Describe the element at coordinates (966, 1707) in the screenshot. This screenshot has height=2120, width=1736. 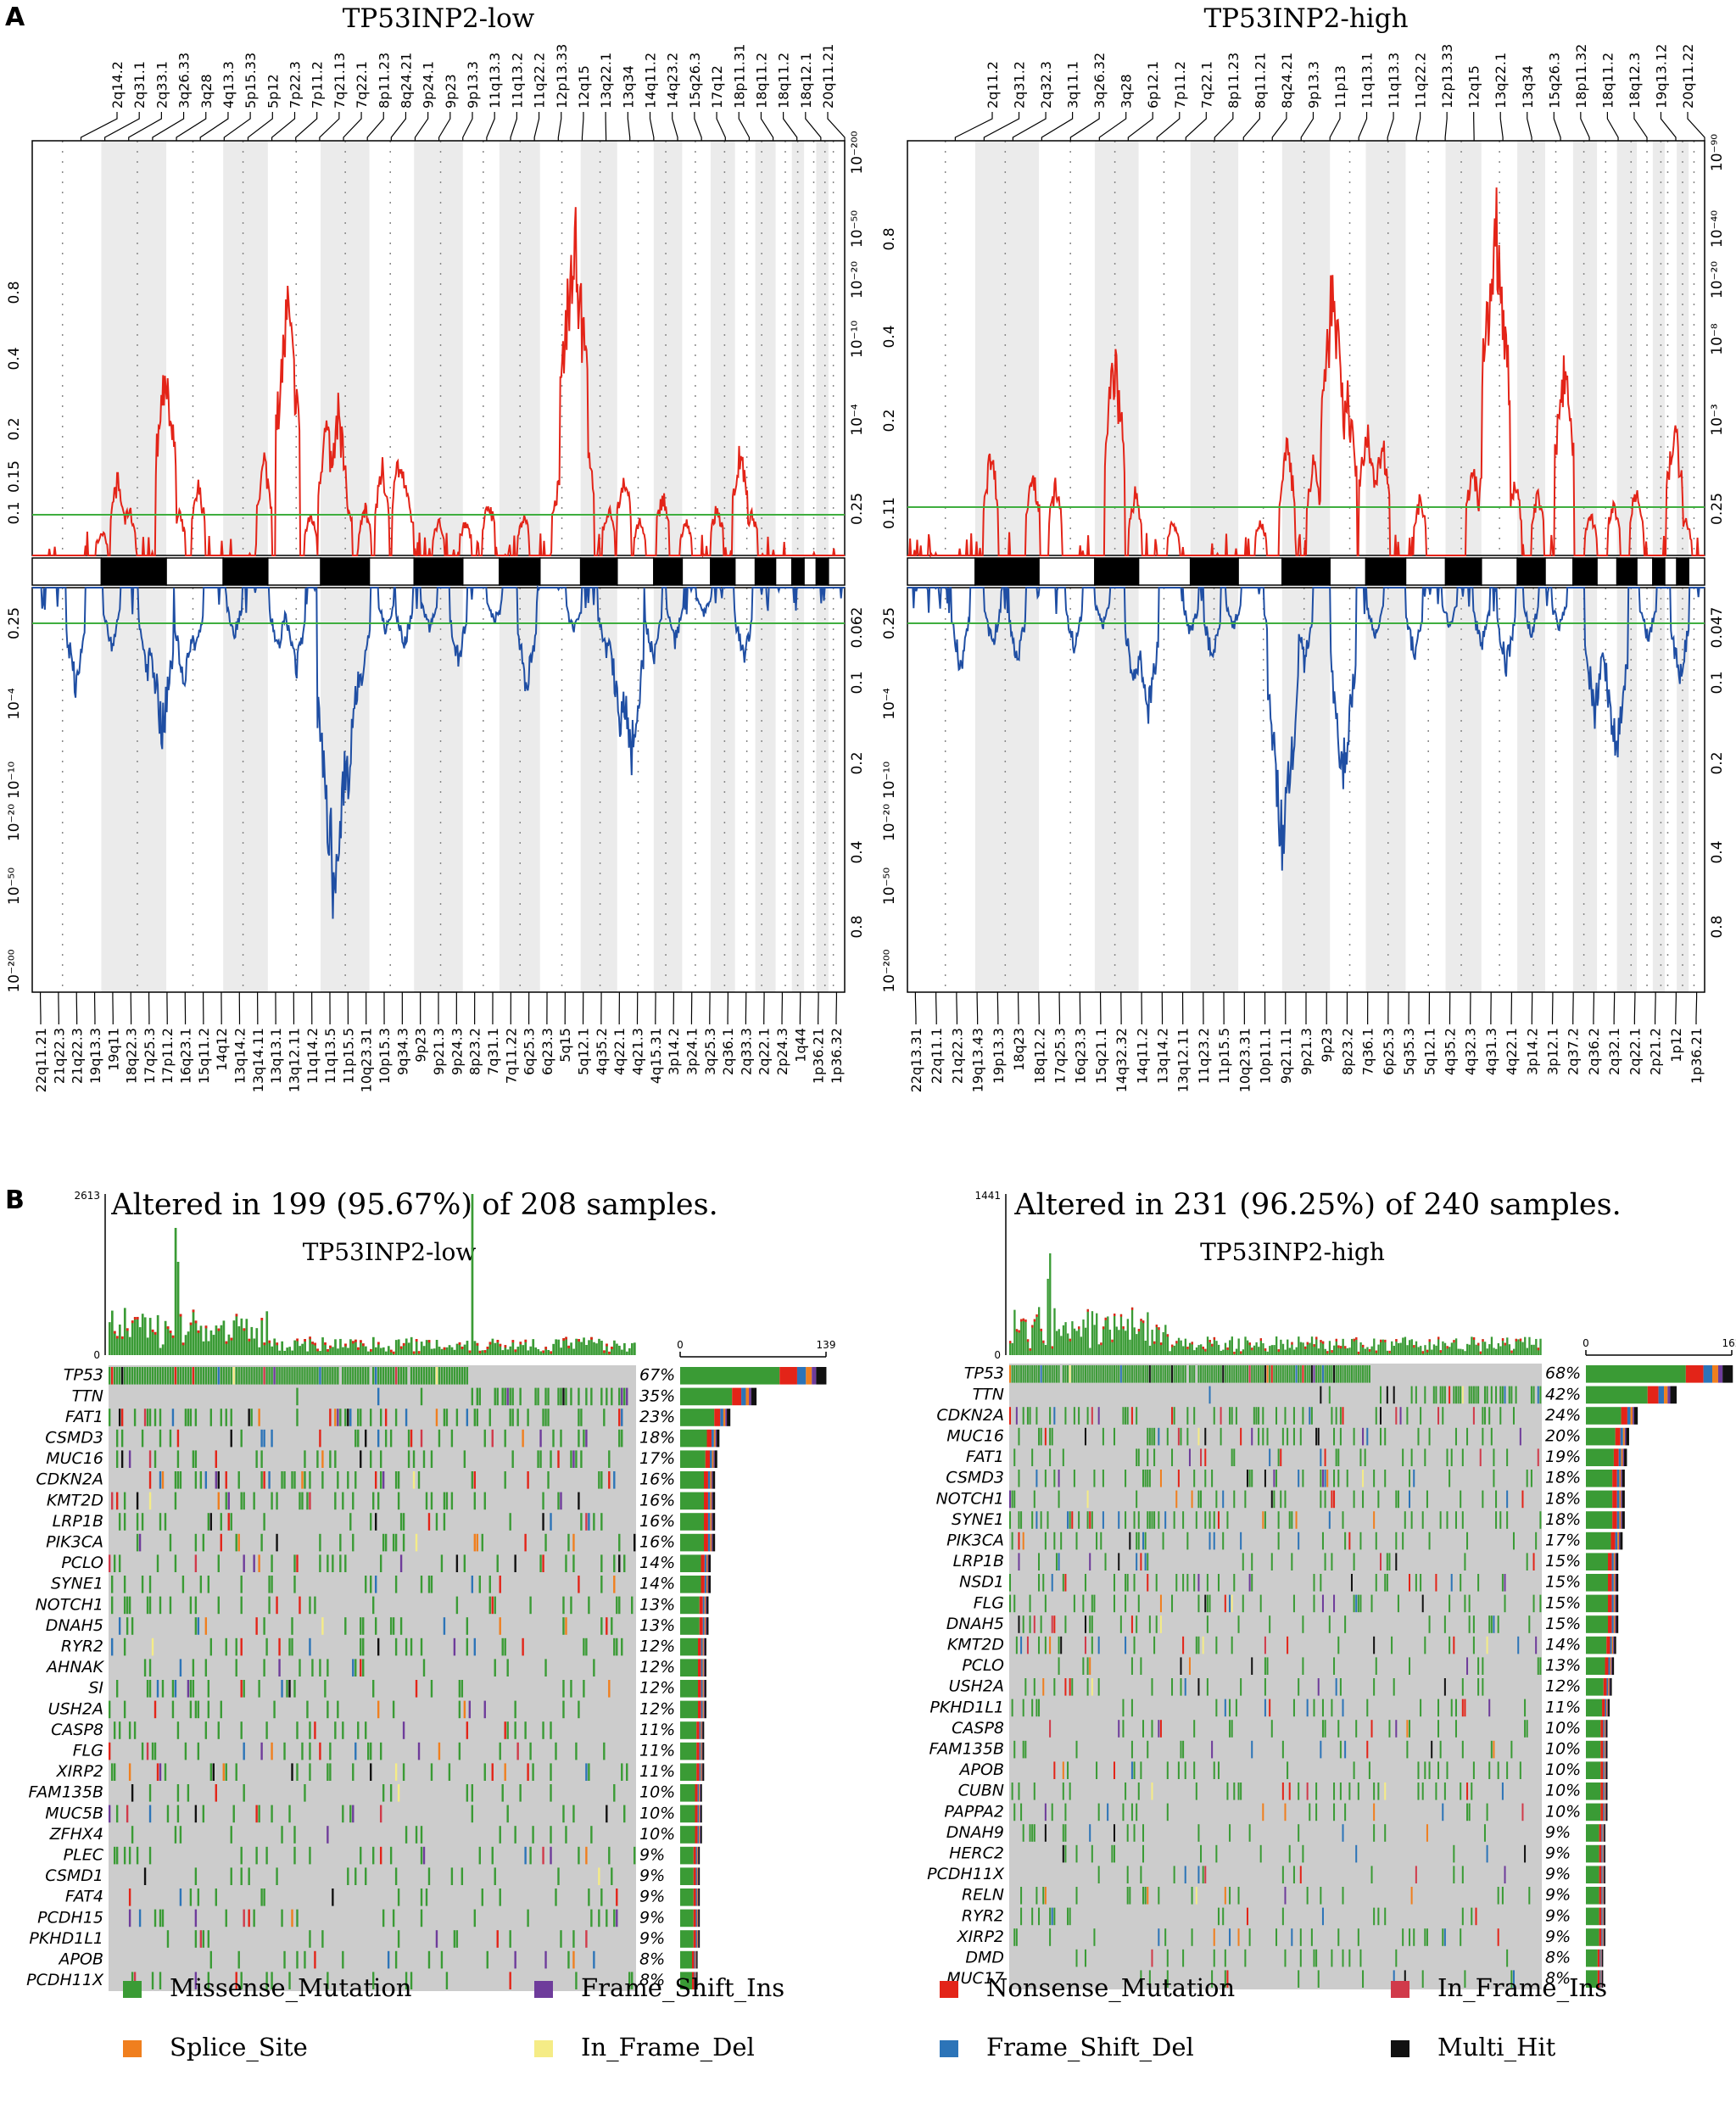
I see `gene-label: PKHD1L1` at that location.